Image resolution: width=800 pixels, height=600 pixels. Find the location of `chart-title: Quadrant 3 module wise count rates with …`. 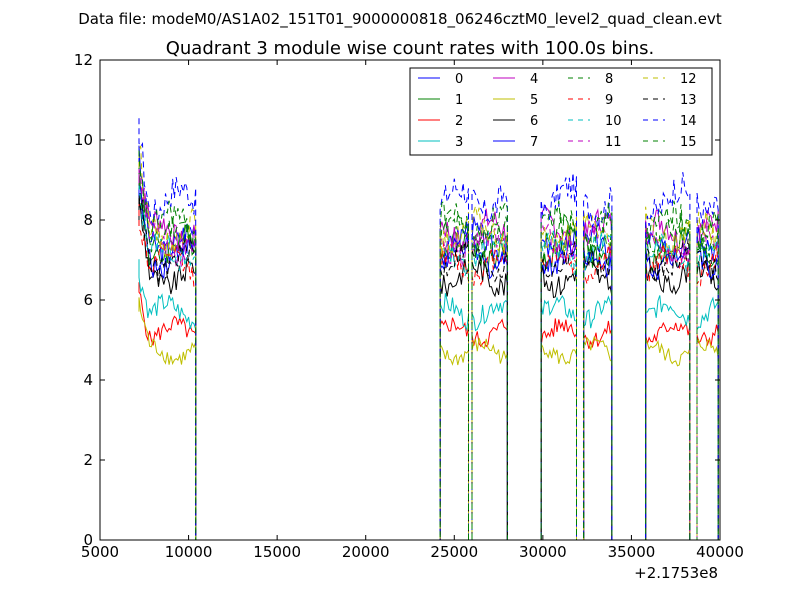

chart-title: Quadrant 3 module wise count rates with … is located at coordinates (410, 48).